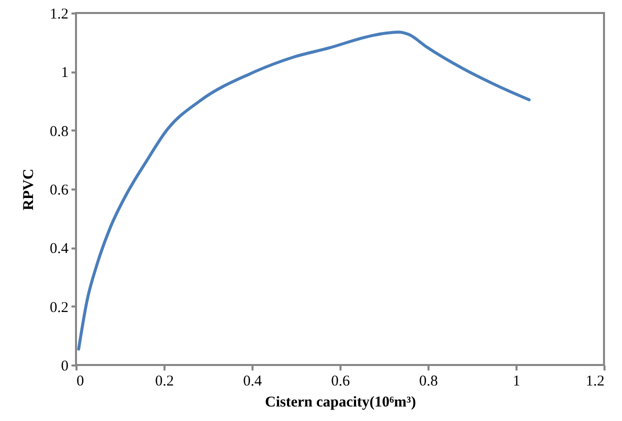  What do you see at coordinates (428, 382) in the screenshot?
I see `x-tick-label: 0.8` at bounding box center [428, 382].